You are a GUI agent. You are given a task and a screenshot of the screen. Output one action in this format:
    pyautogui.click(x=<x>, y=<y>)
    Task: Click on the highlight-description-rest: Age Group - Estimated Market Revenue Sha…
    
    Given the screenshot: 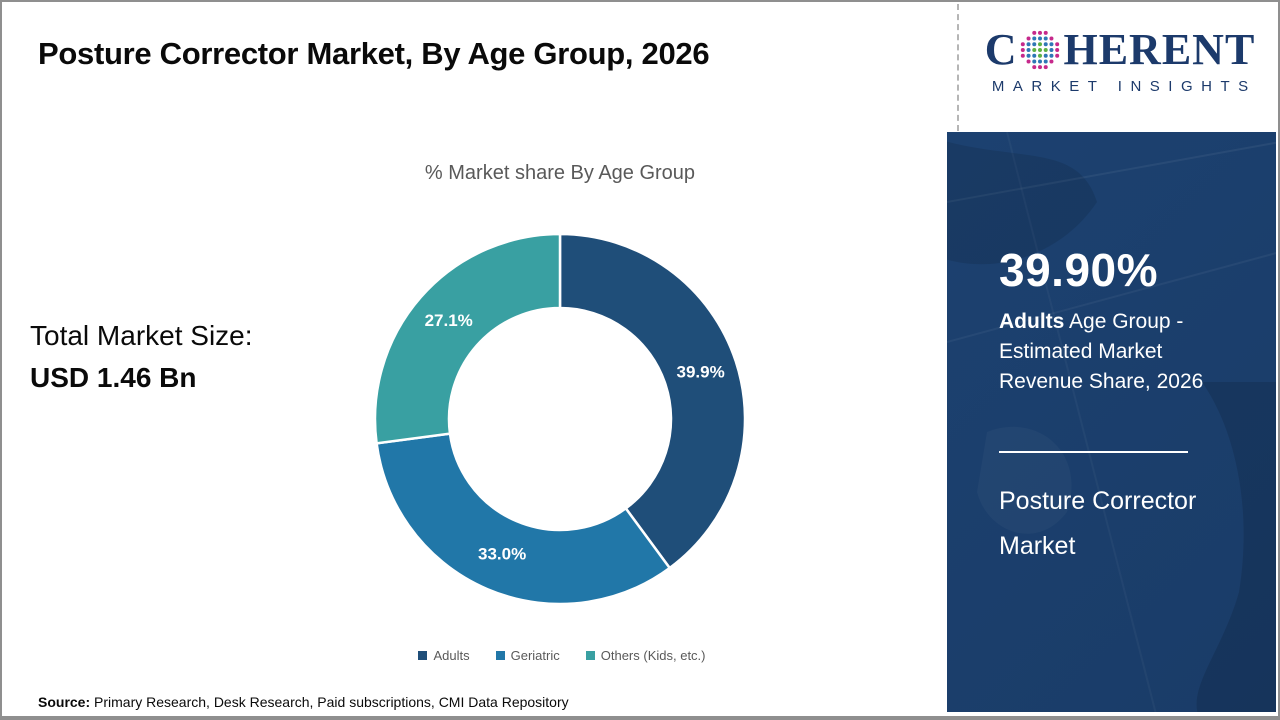 What is the action you would take?
    pyautogui.click(x=1101, y=351)
    